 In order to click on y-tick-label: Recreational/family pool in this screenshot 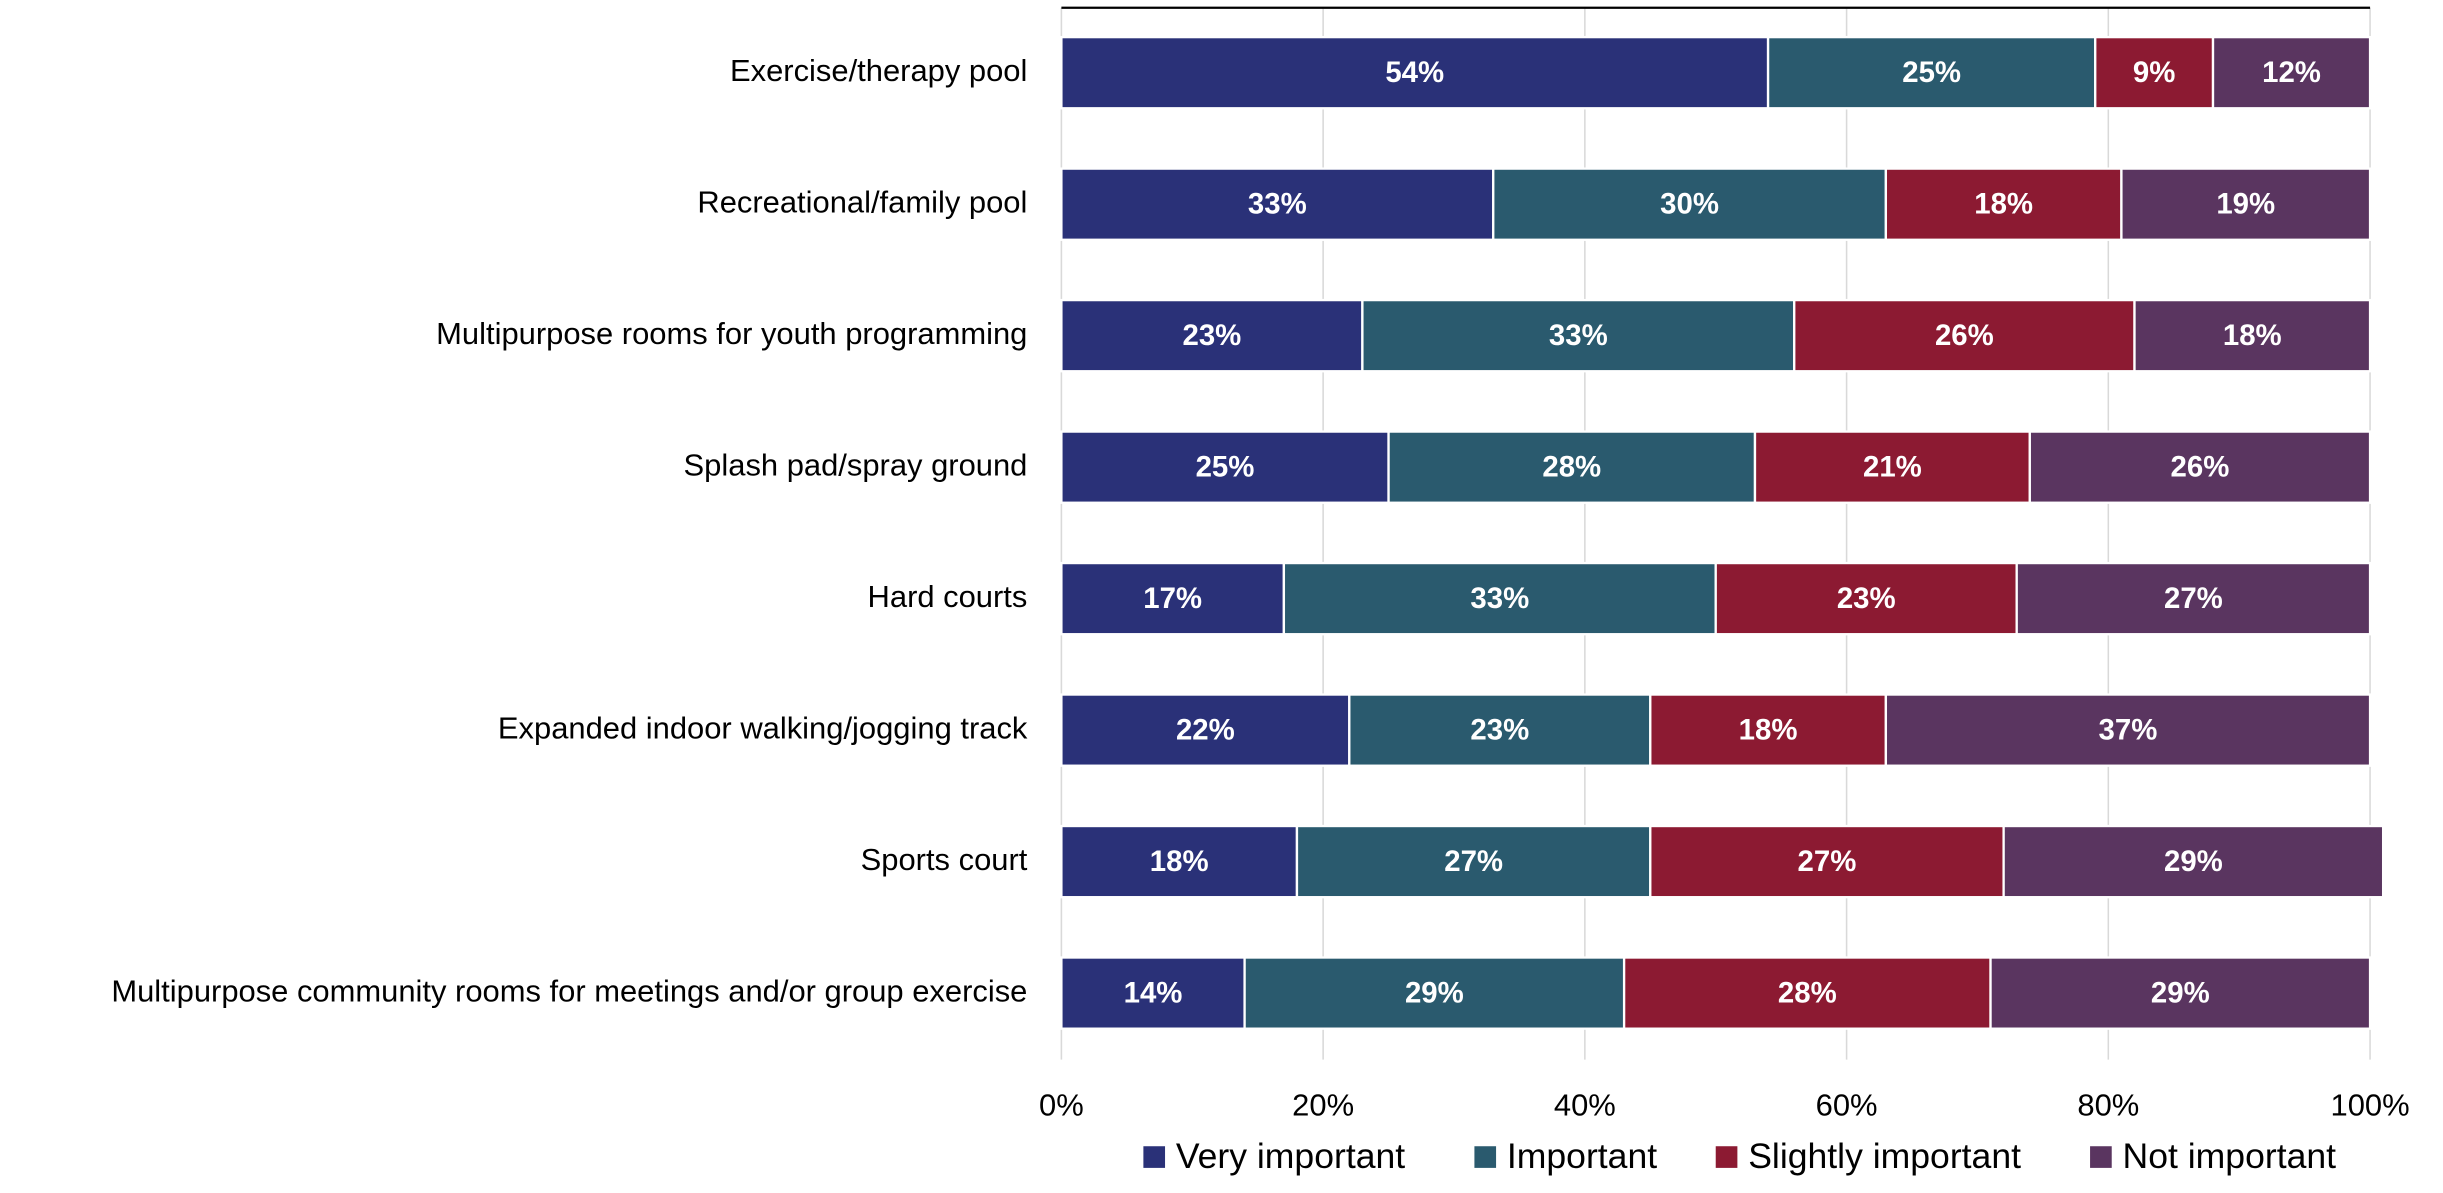, I will do `click(862, 201)`.